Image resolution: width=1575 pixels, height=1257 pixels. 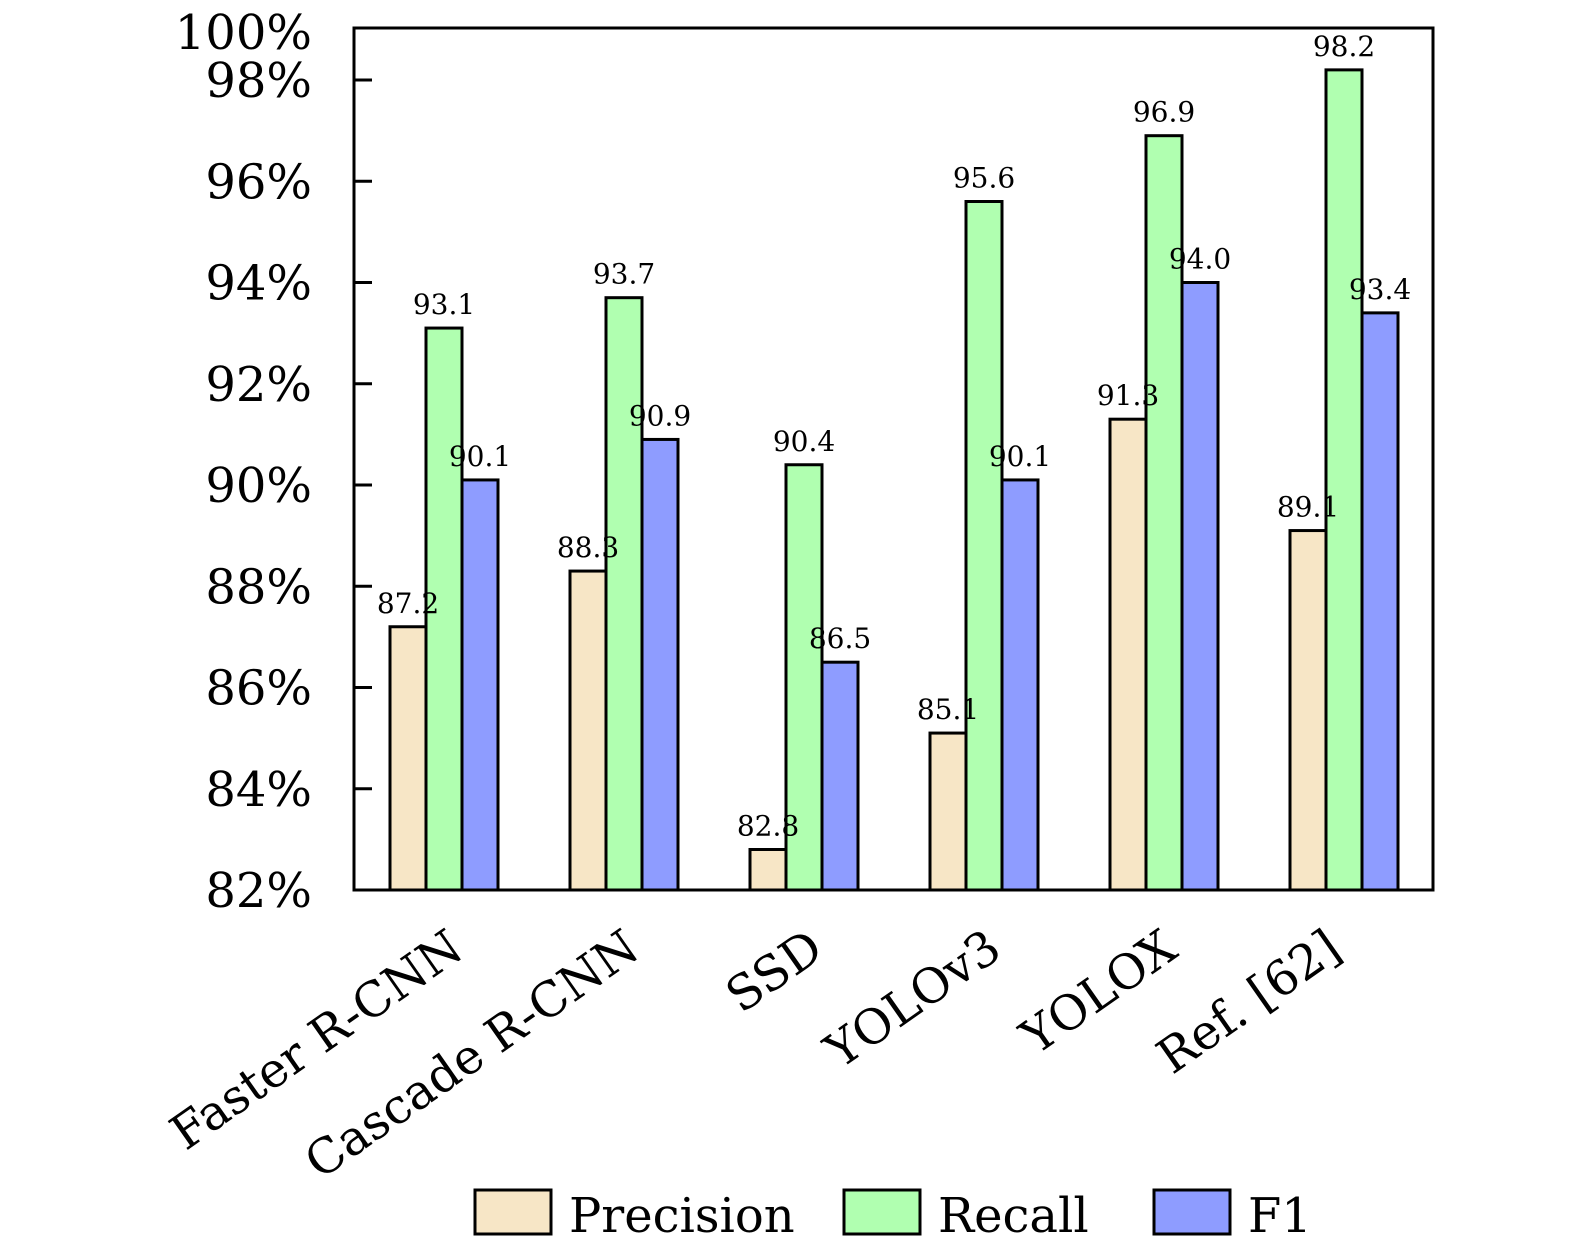 I want to click on data-label: 93.4, so click(x=1380, y=289).